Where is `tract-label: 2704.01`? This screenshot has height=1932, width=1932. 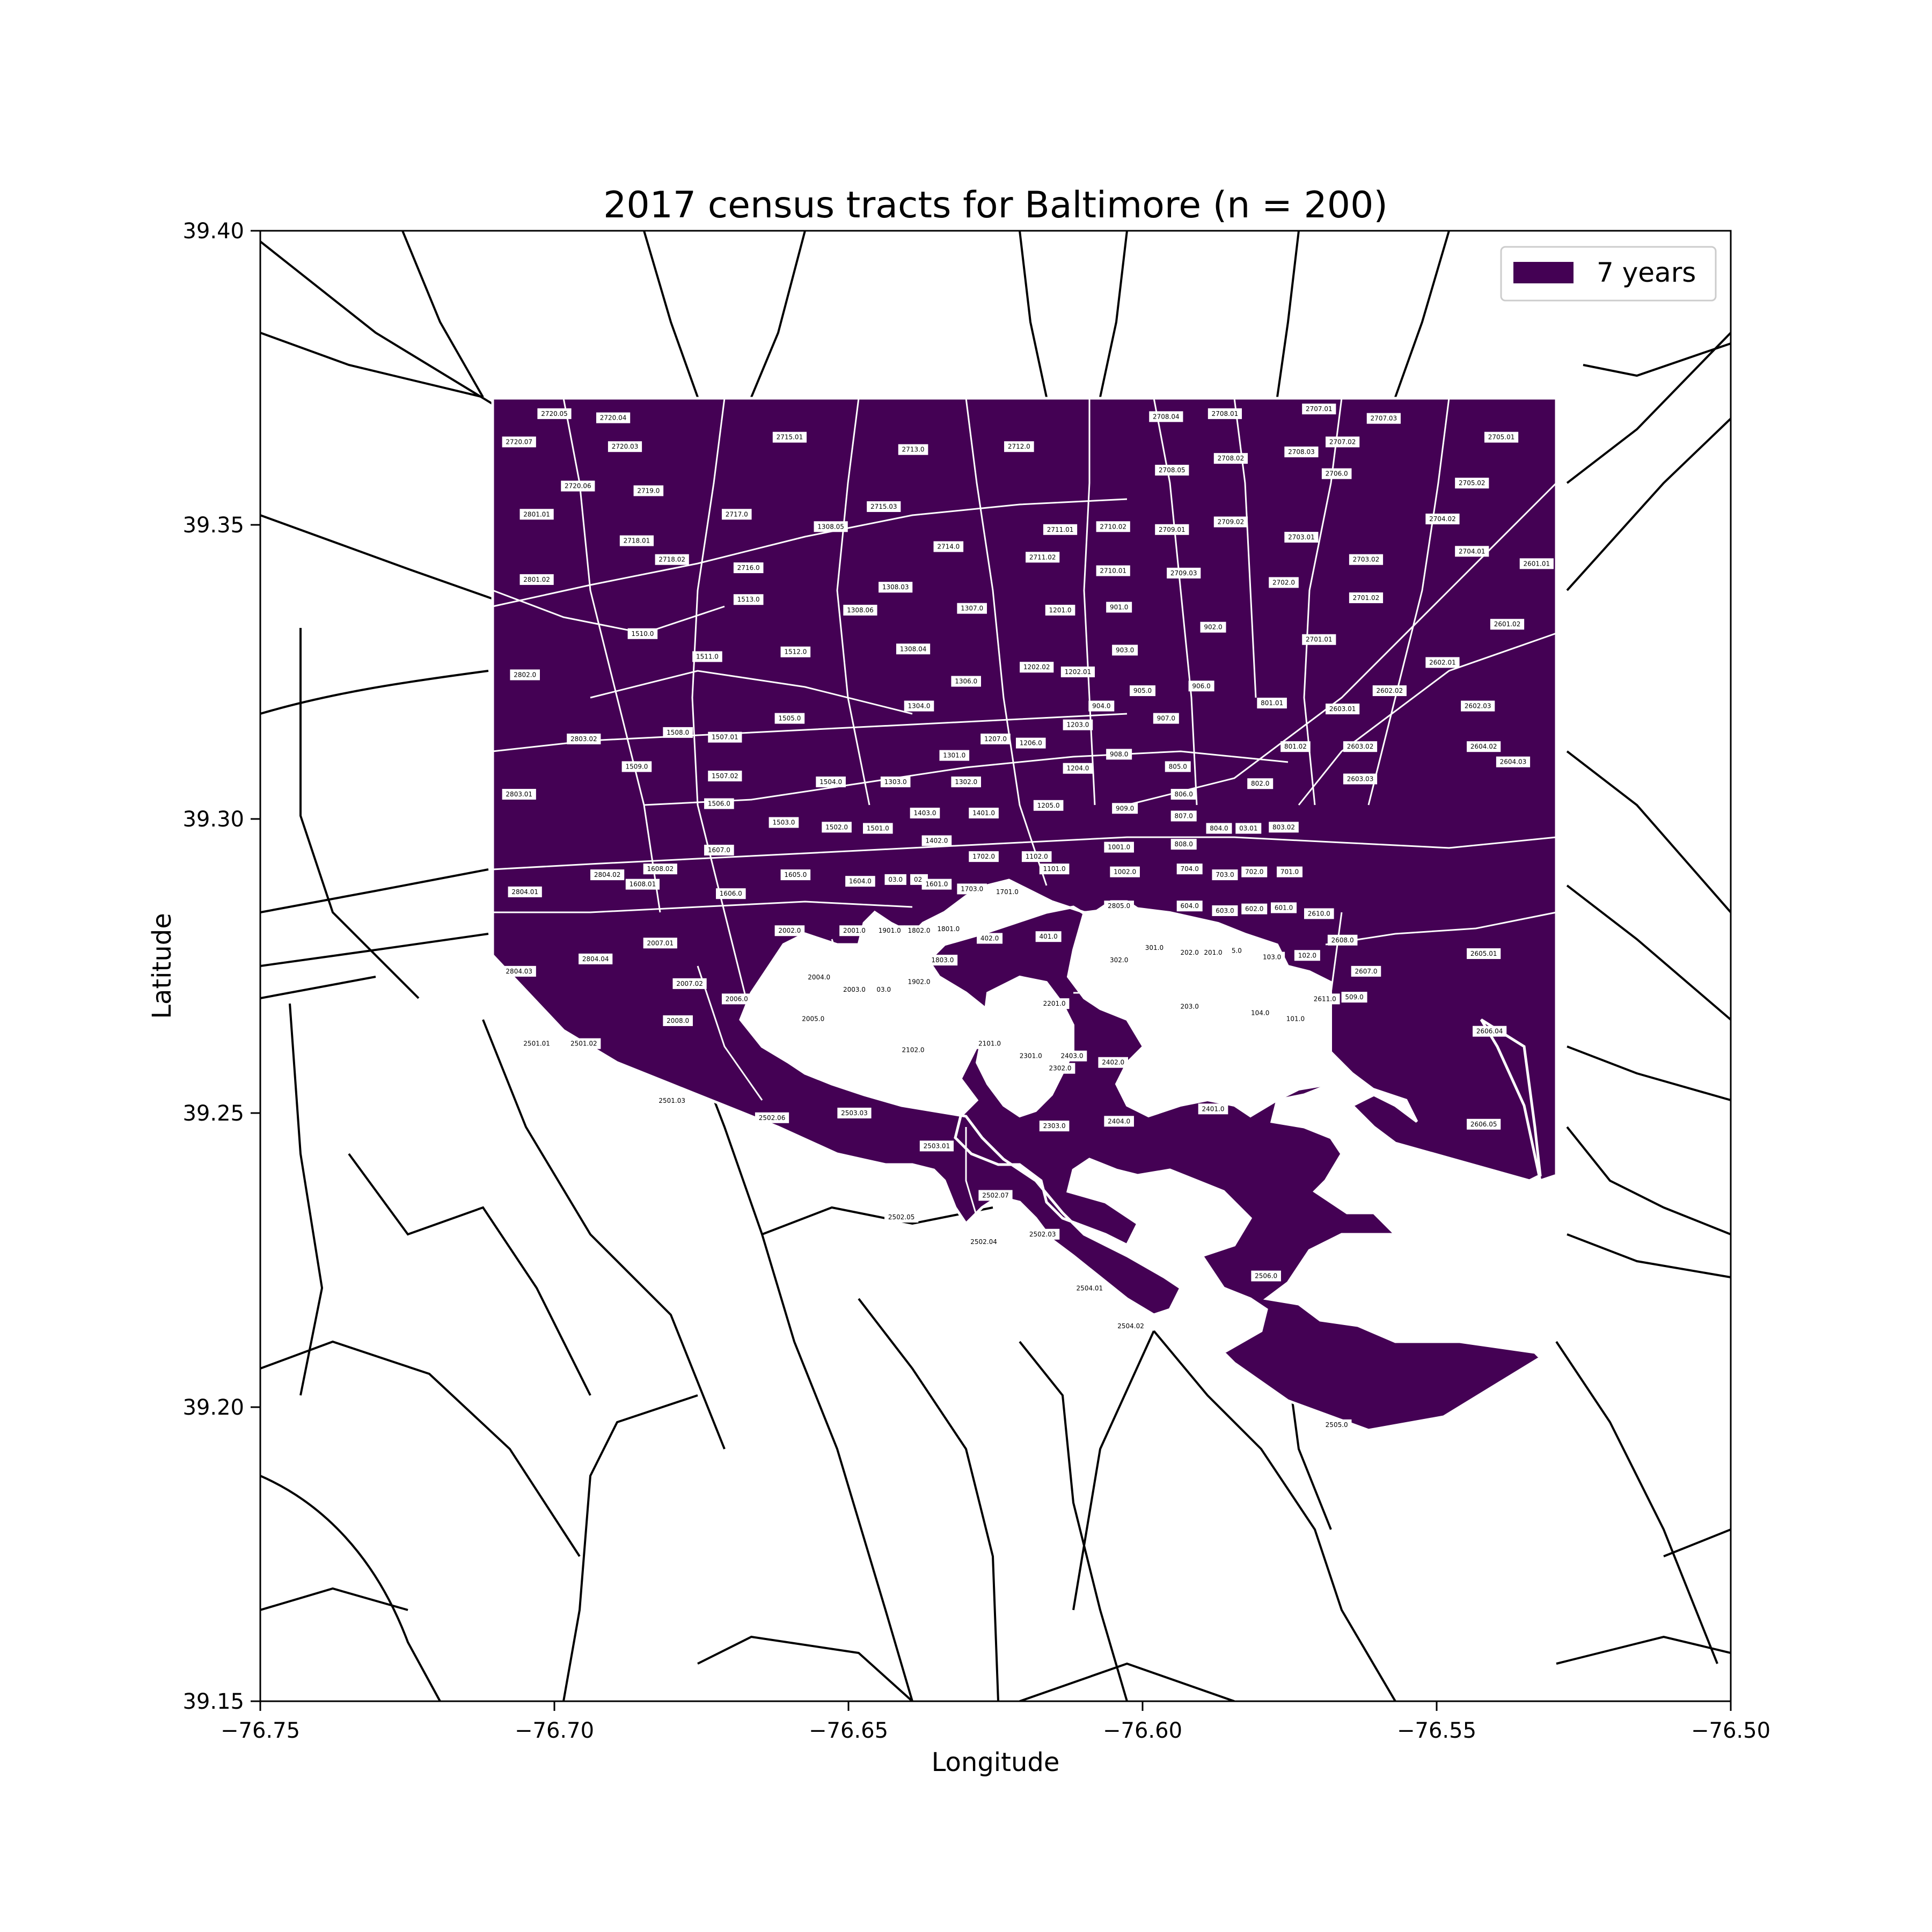 tract-label: 2704.01 is located at coordinates (1472, 551).